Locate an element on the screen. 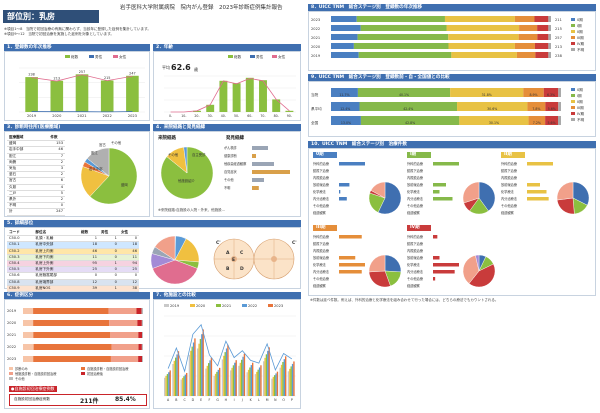  reg-cat-0: 2019 is located at coordinates (32, 116).